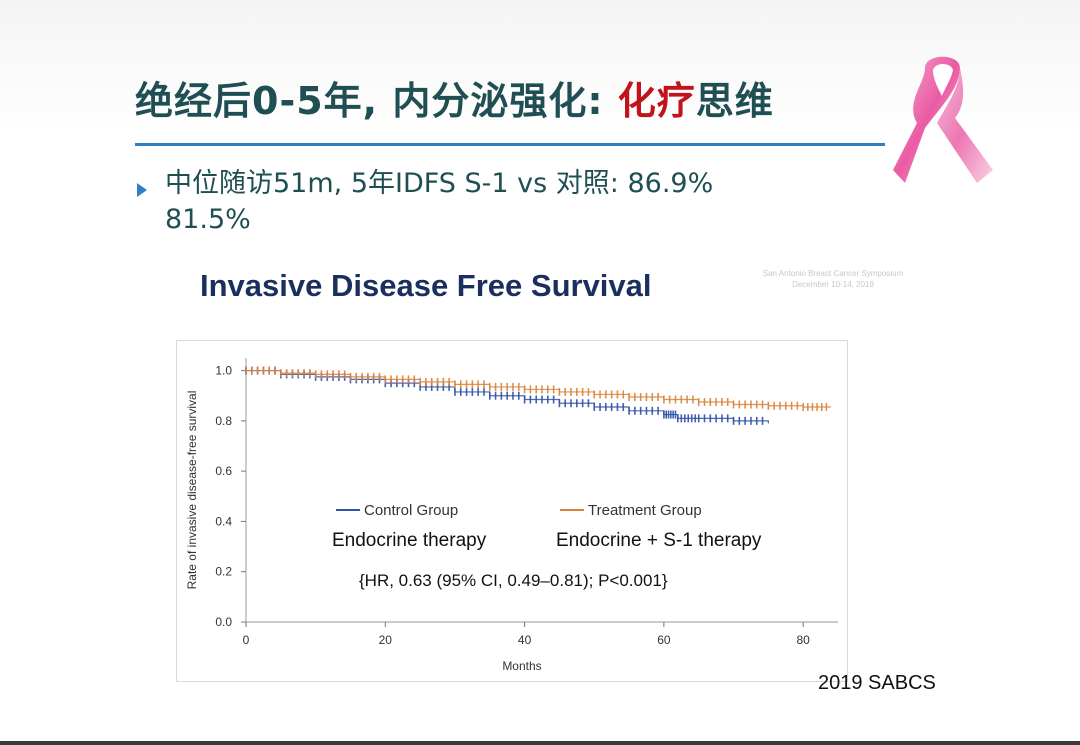  I want to click on bullet-line-2: 81.5%, so click(208, 219).